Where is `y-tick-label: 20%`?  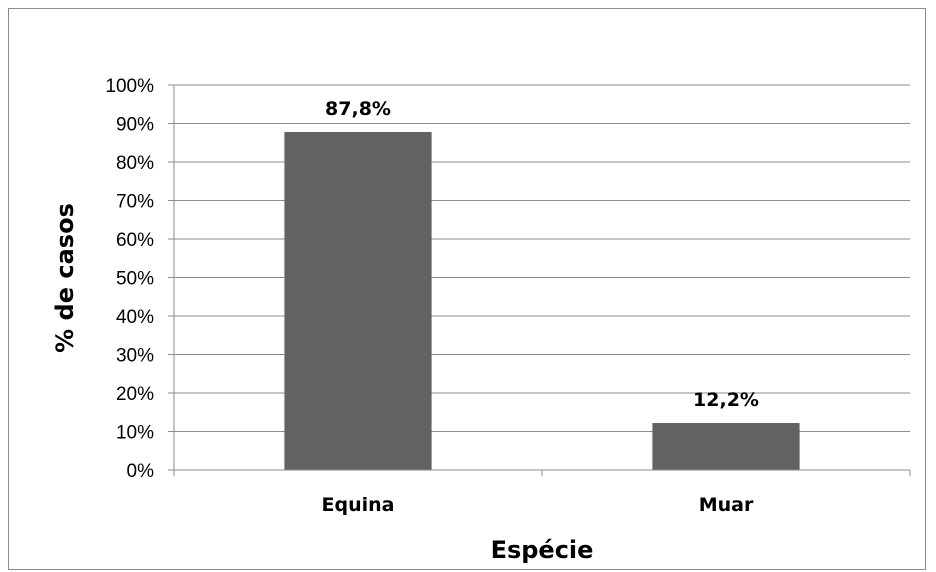
y-tick-label: 20% is located at coordinates (135, 394).